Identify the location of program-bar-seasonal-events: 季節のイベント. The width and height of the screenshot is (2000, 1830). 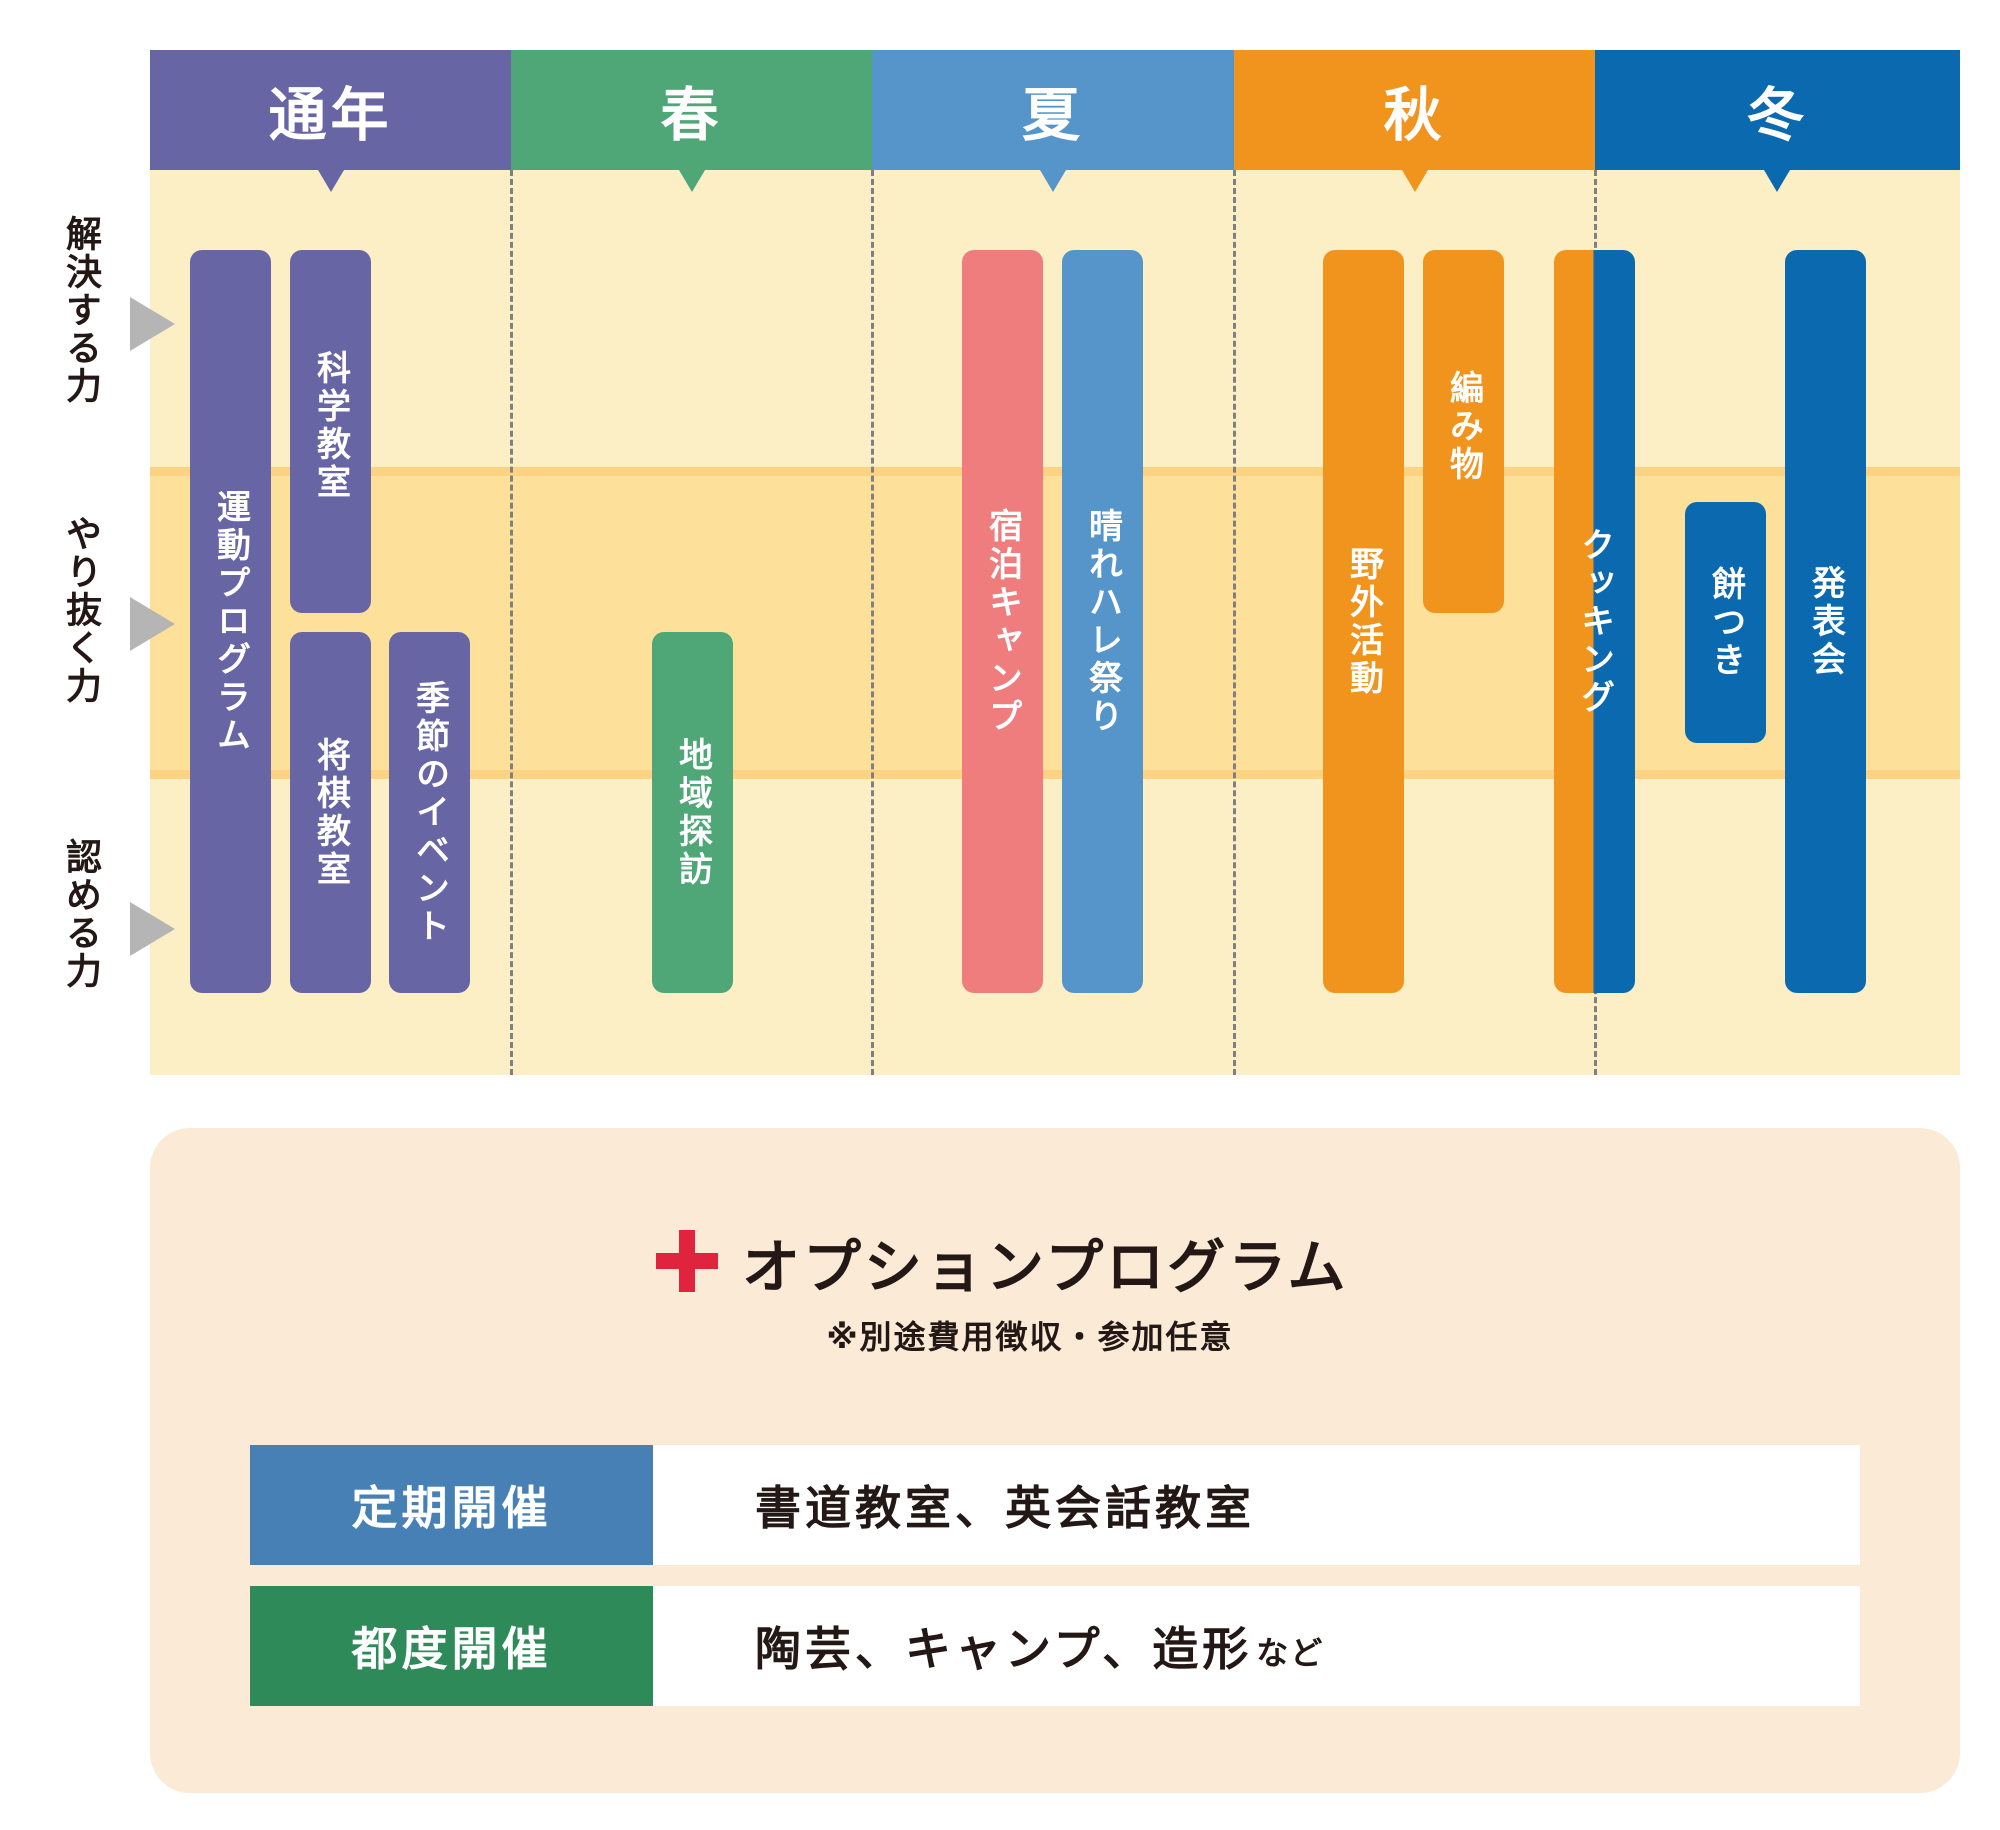
(429, 812).